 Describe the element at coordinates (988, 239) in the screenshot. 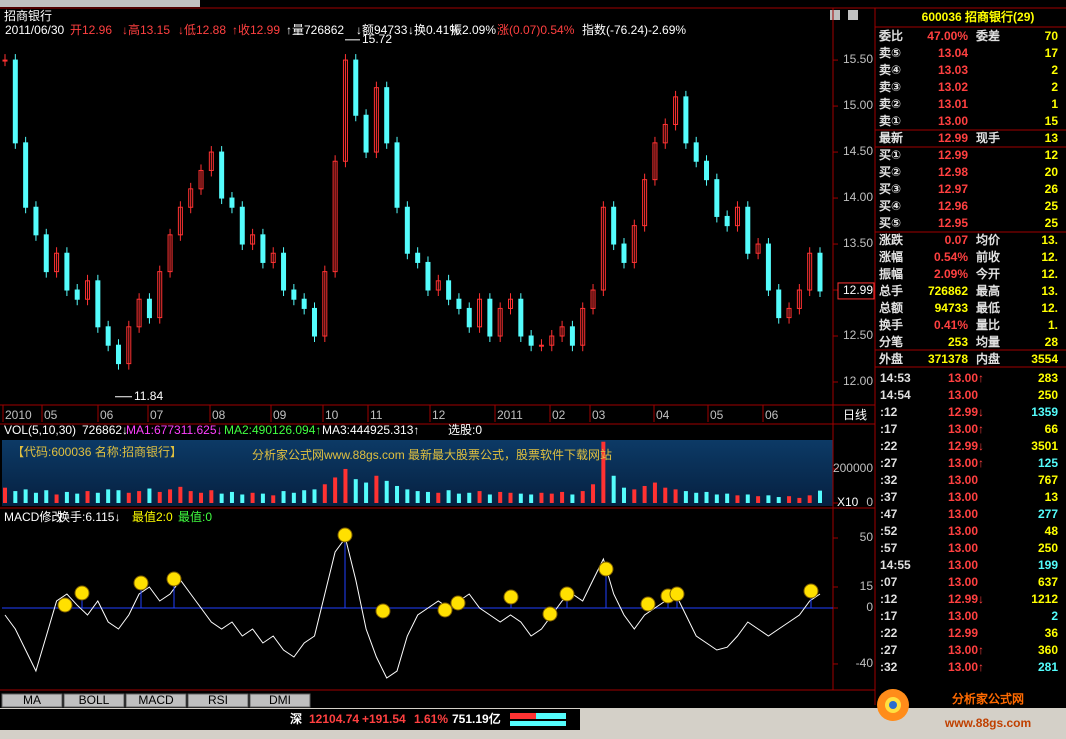

I see `quote-label: 均价` at that location.